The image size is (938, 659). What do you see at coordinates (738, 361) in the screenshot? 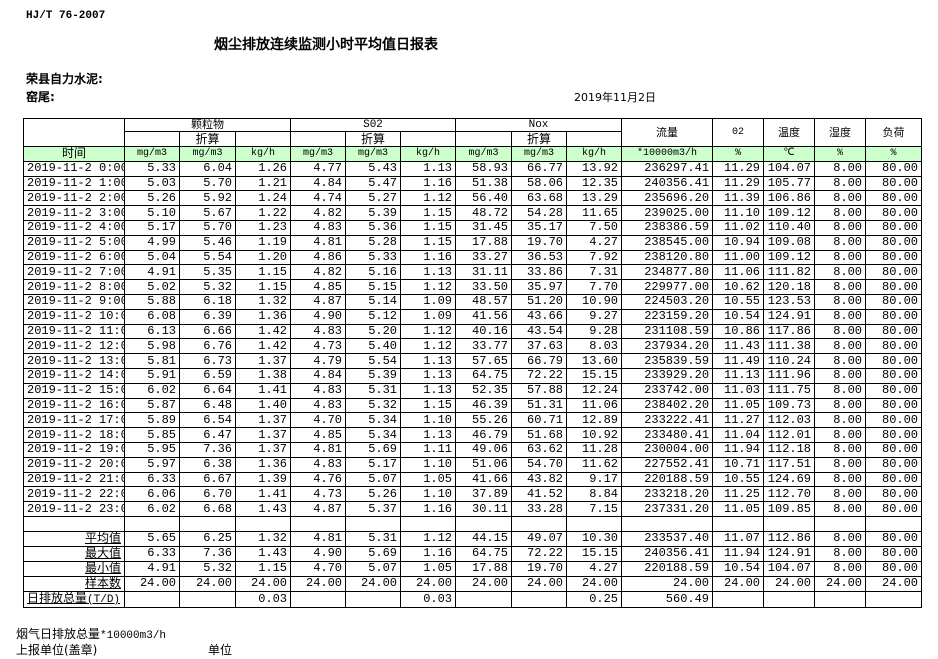
I see `value-cell: 11.49` at bounding box center [738, 361].